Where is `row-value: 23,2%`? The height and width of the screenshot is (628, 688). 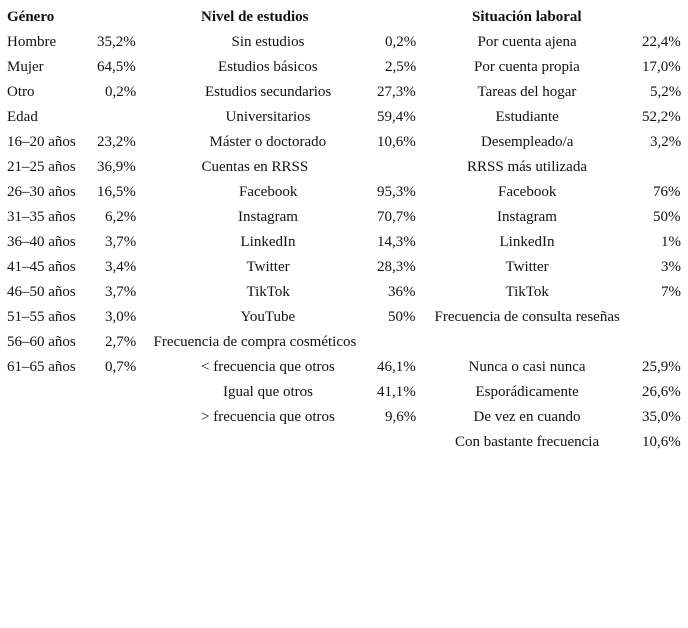 row-value: 23,2% is located at coordinates (116, 142).